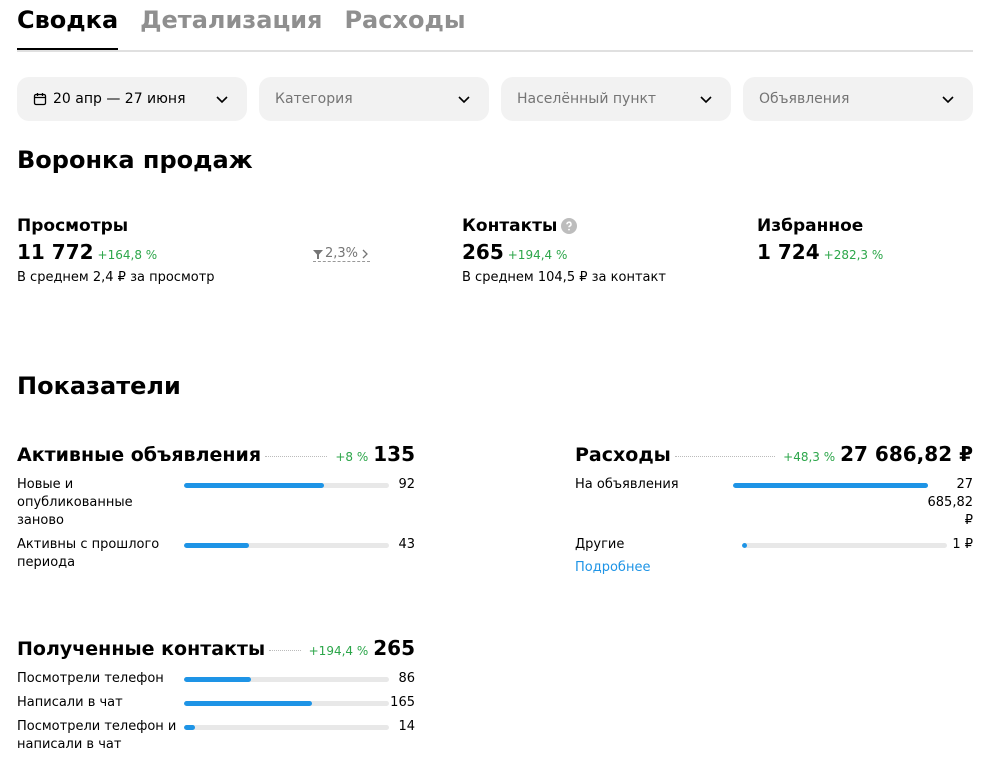 This screenshot has width=999, height=780. Describe the element at coordinates (216, 554) in the screenshot. I see `metric-row: Активны с прошлого периода 43` at that location.